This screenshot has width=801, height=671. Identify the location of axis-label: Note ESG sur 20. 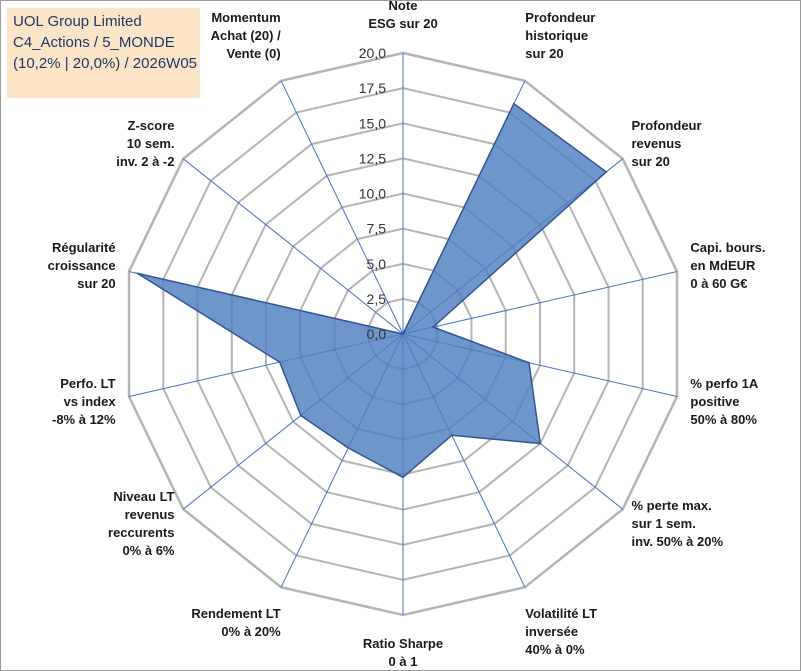
(402, 15).